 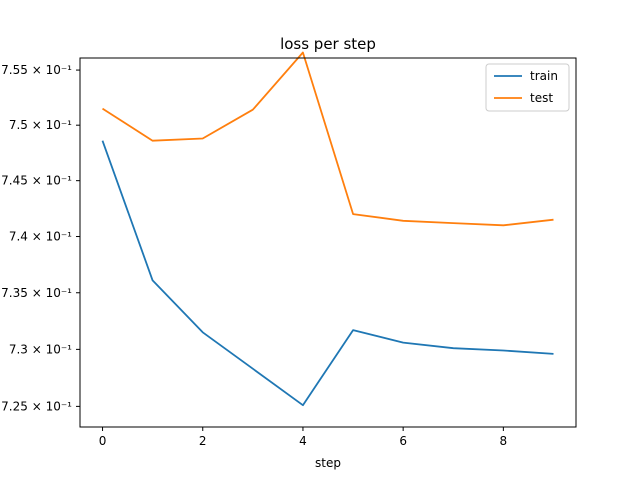 I want to click on legend-label-test: test, so click(x=541, y=98).